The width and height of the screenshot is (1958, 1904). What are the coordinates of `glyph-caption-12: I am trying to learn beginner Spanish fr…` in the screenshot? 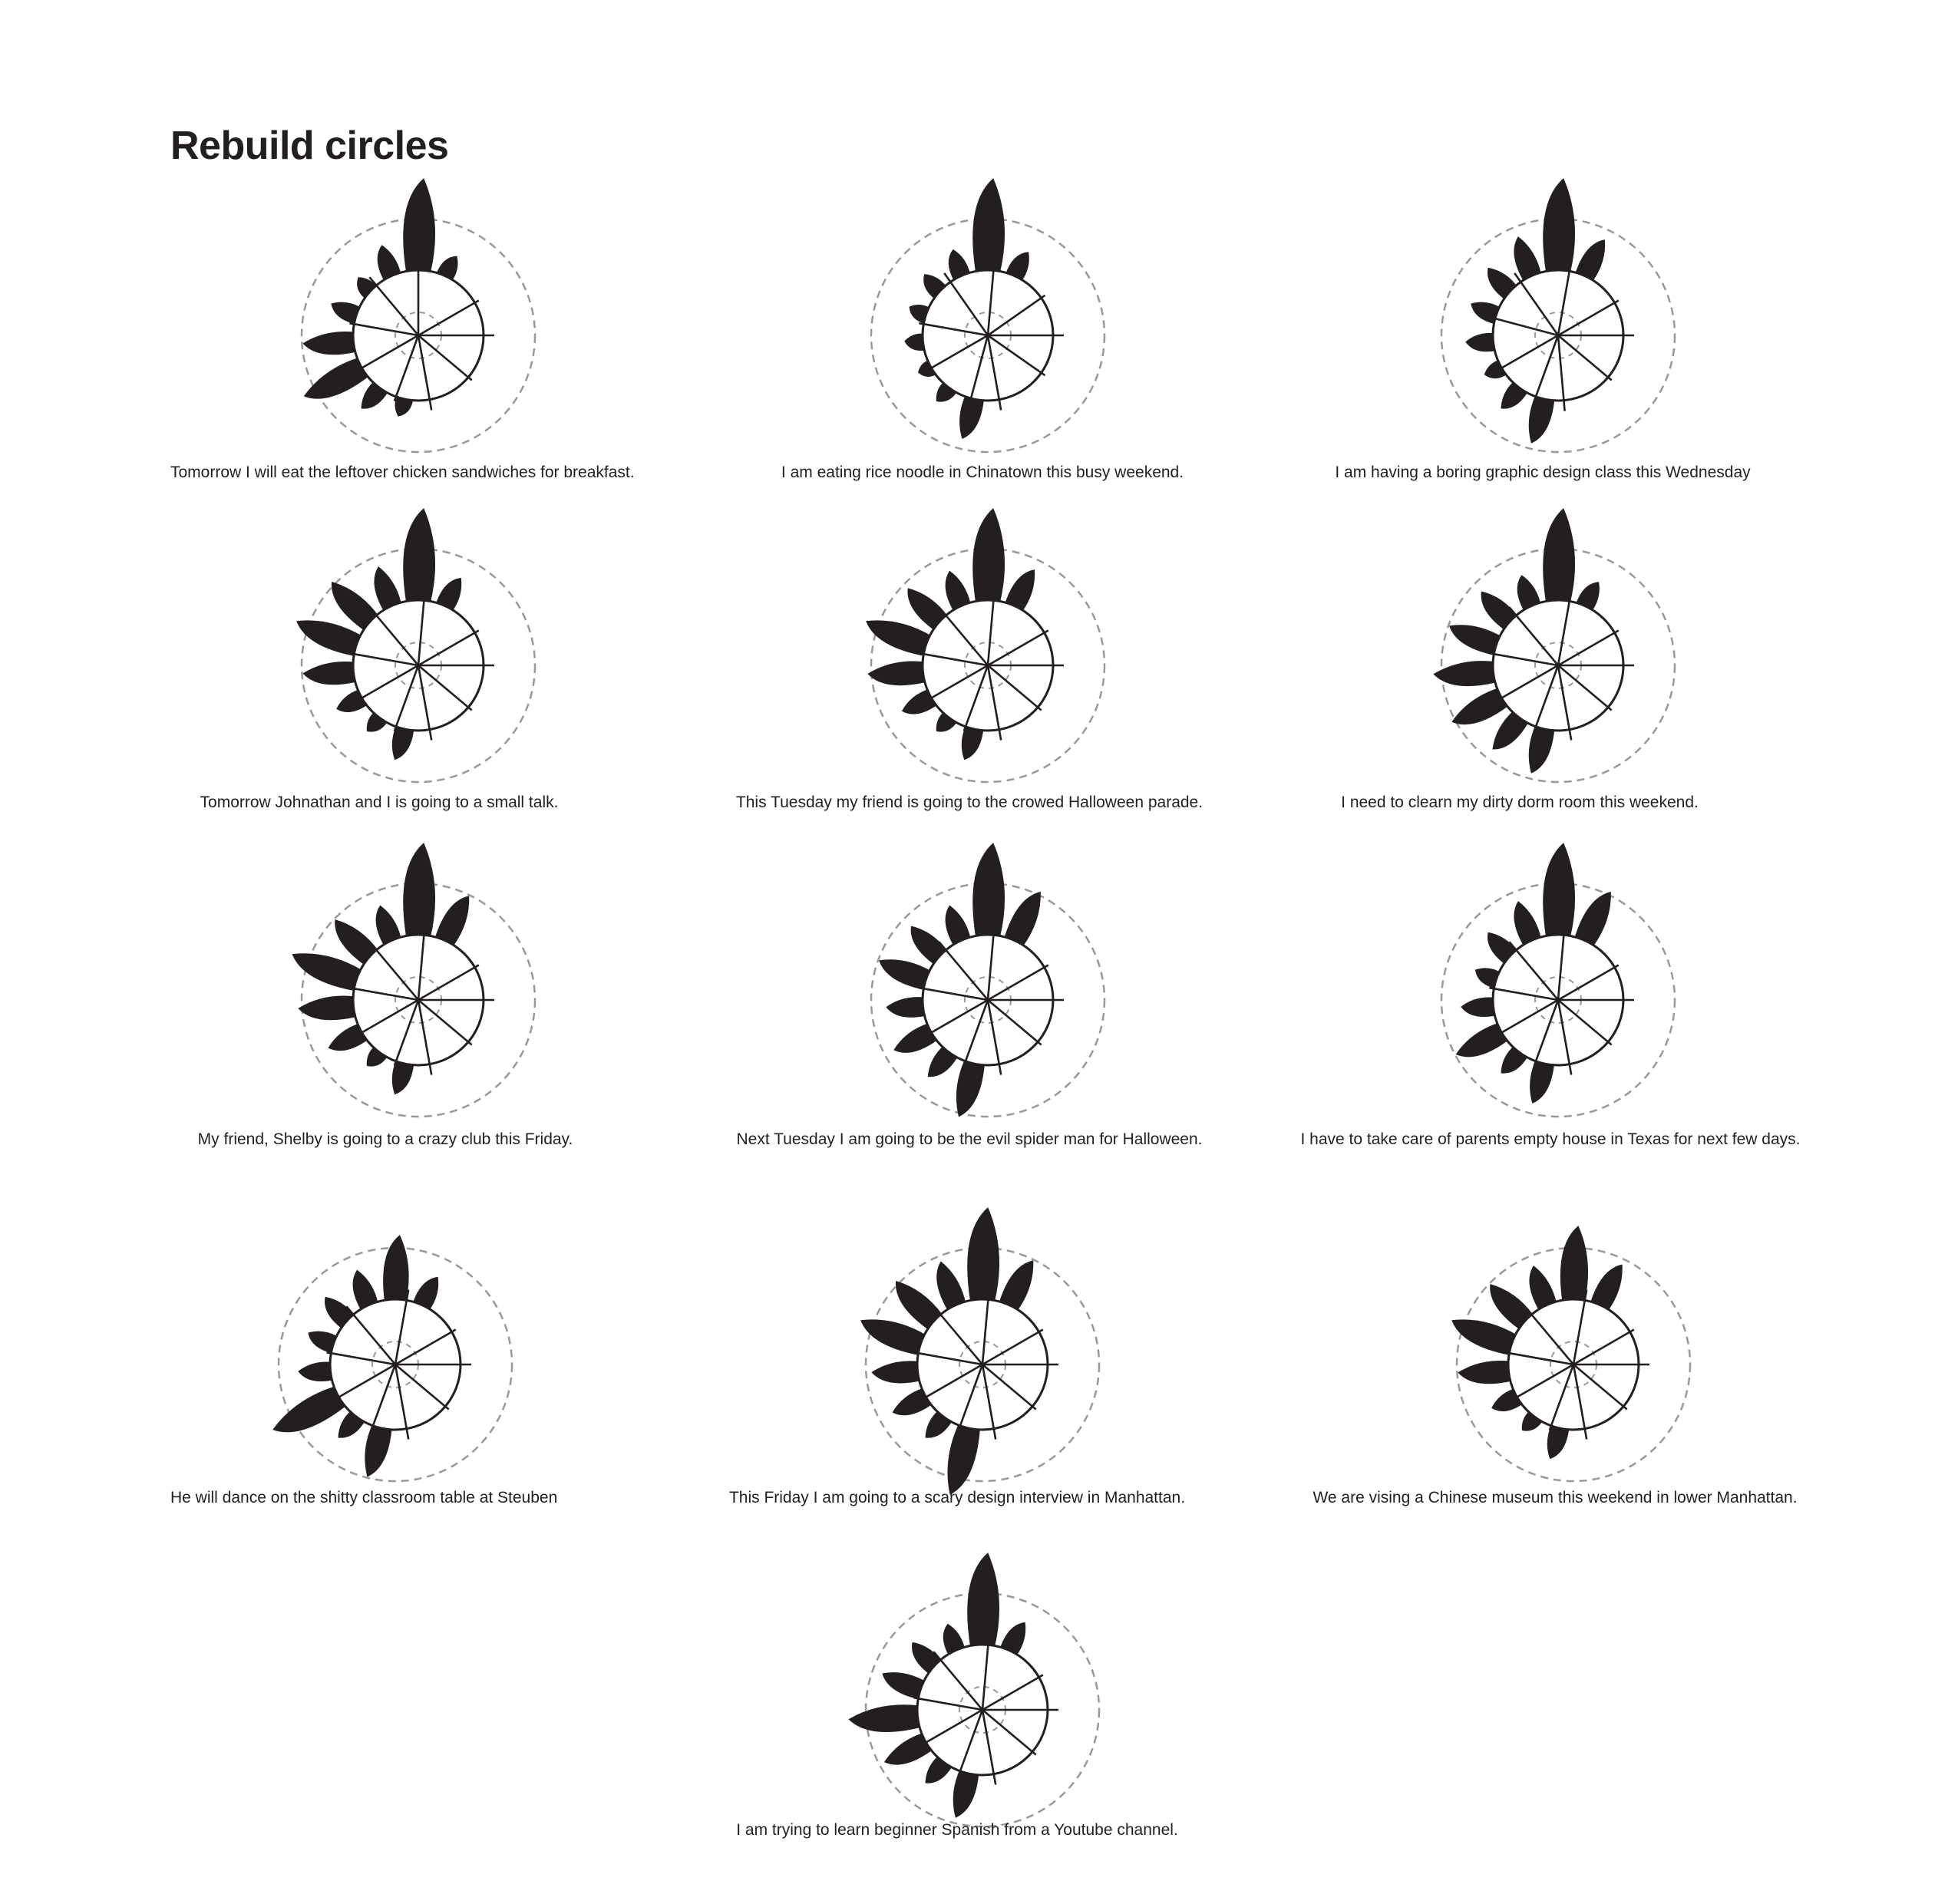 It's located at (957, 1830).